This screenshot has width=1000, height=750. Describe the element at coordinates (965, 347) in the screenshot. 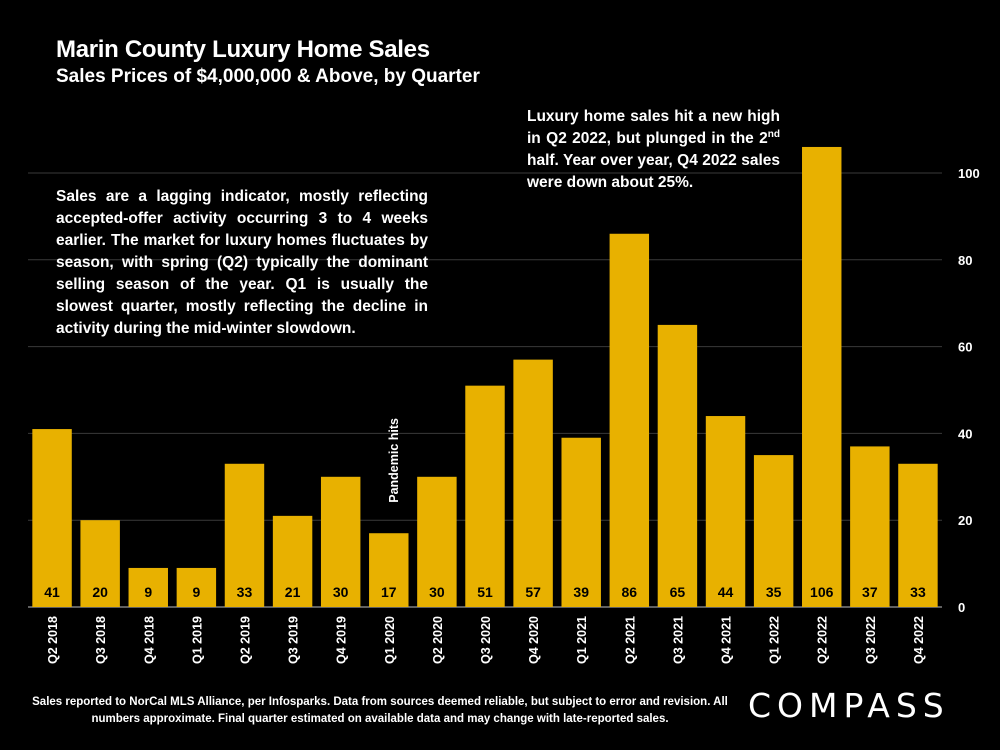

I see `y-tick-label: 60` at that location.